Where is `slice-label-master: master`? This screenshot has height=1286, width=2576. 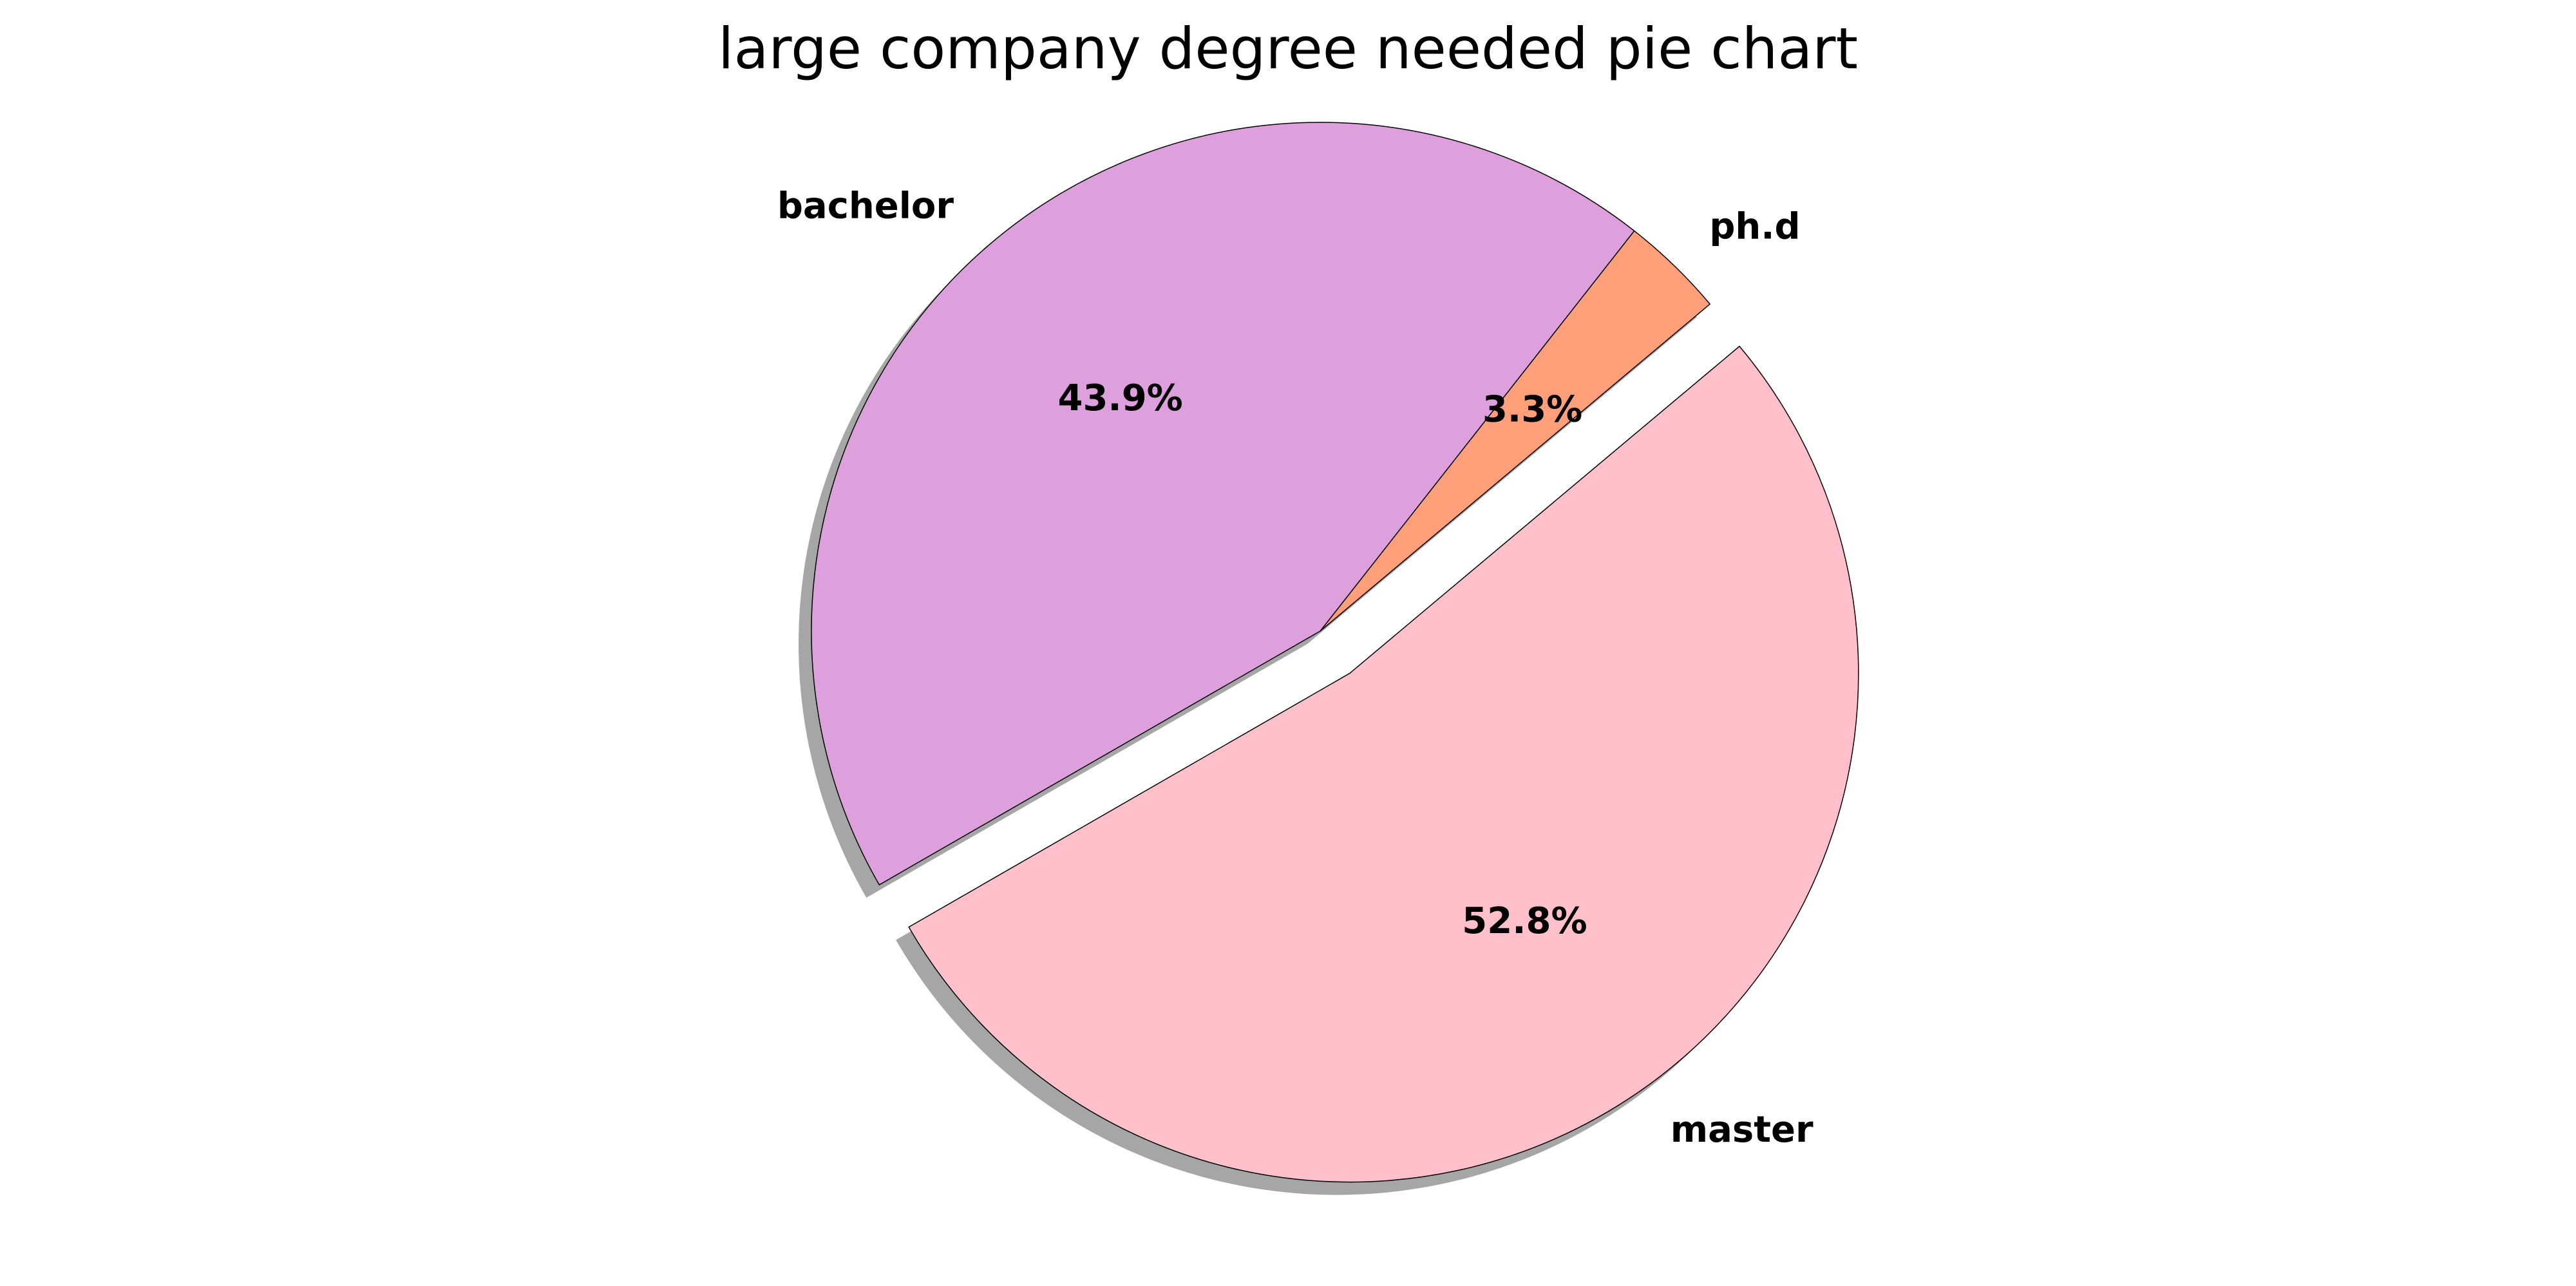
slice-label-master: master is located at coordinates (1742, 1130).